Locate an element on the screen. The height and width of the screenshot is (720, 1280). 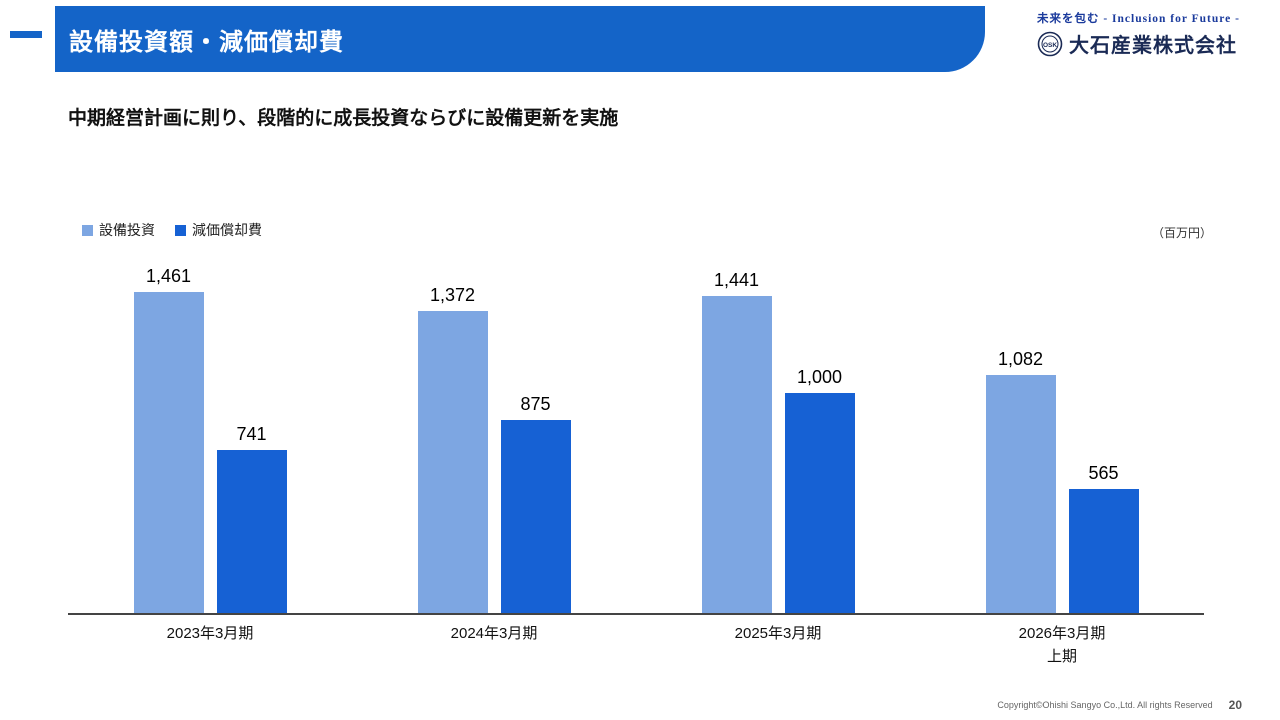
bar-column: 1,441 is located at coordinates (736, 441).